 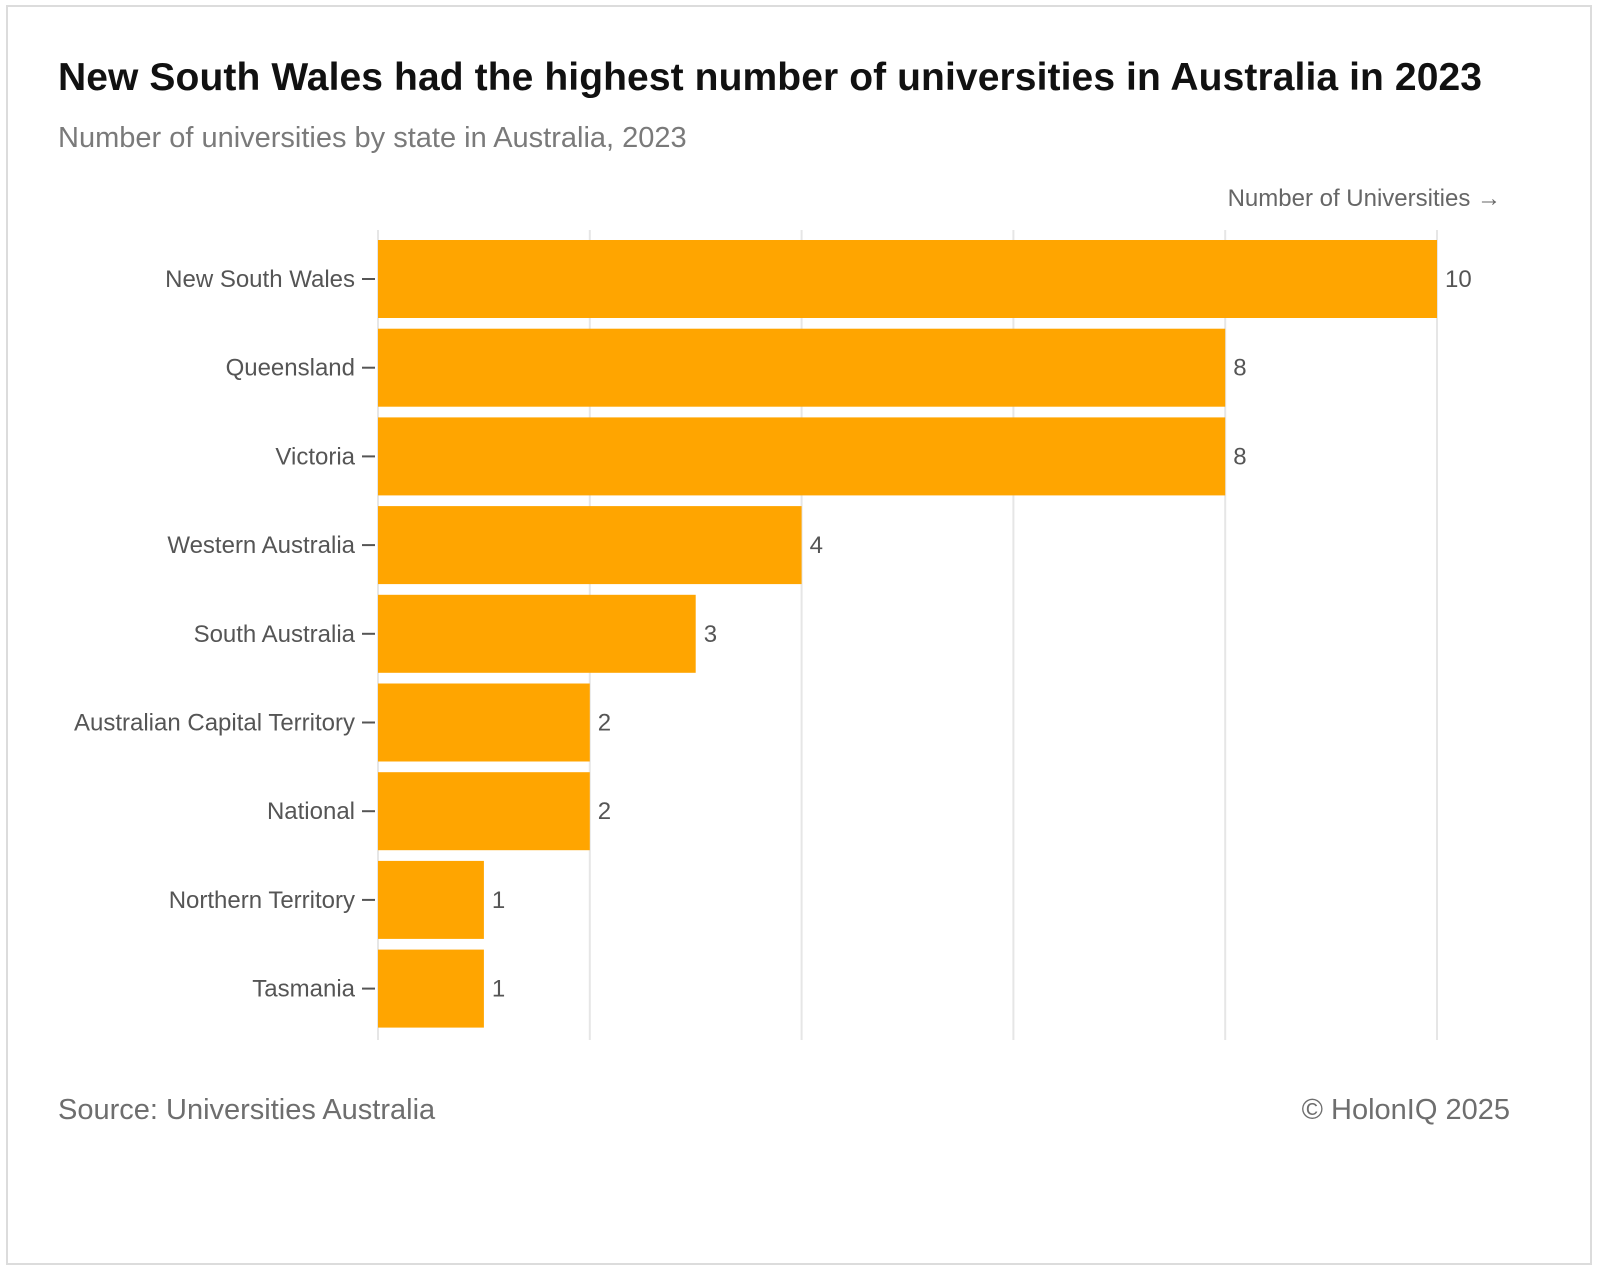 I want to click on value-label-new-south-wales: 10, so click(x=1458, y=279).